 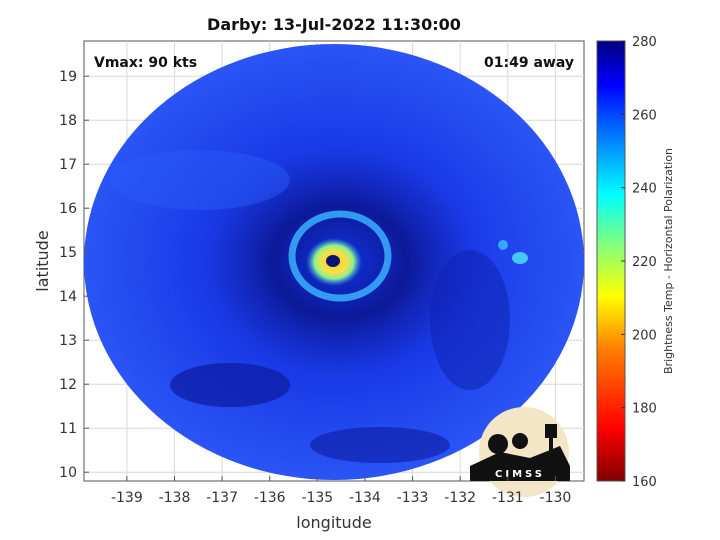 What do you see at coordinates (644, 42) in the screenshot?
I see `colorbar-tick-label: 280` at bounding box center [644, 42].